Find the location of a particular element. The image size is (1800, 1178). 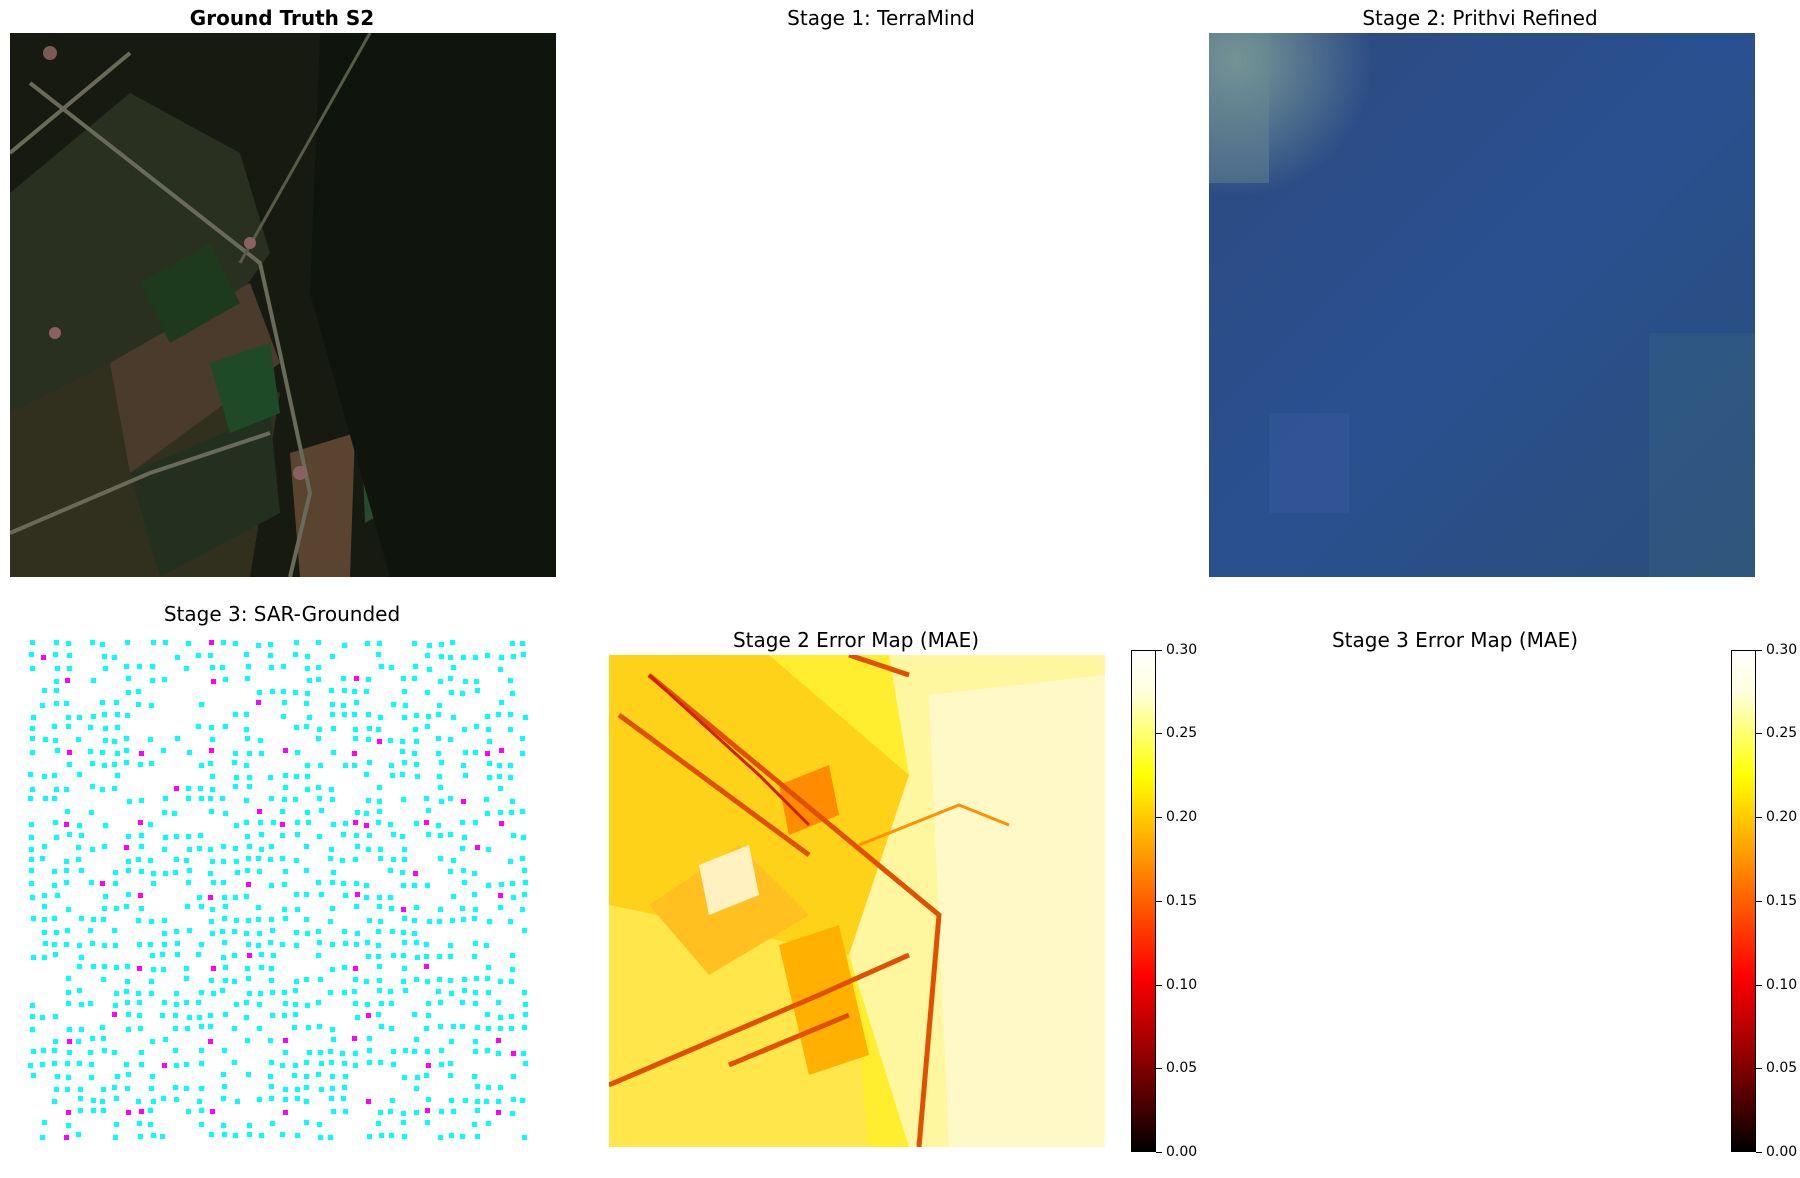

colorbar-tick: 0.25 is located at coordinates (1776, 733).